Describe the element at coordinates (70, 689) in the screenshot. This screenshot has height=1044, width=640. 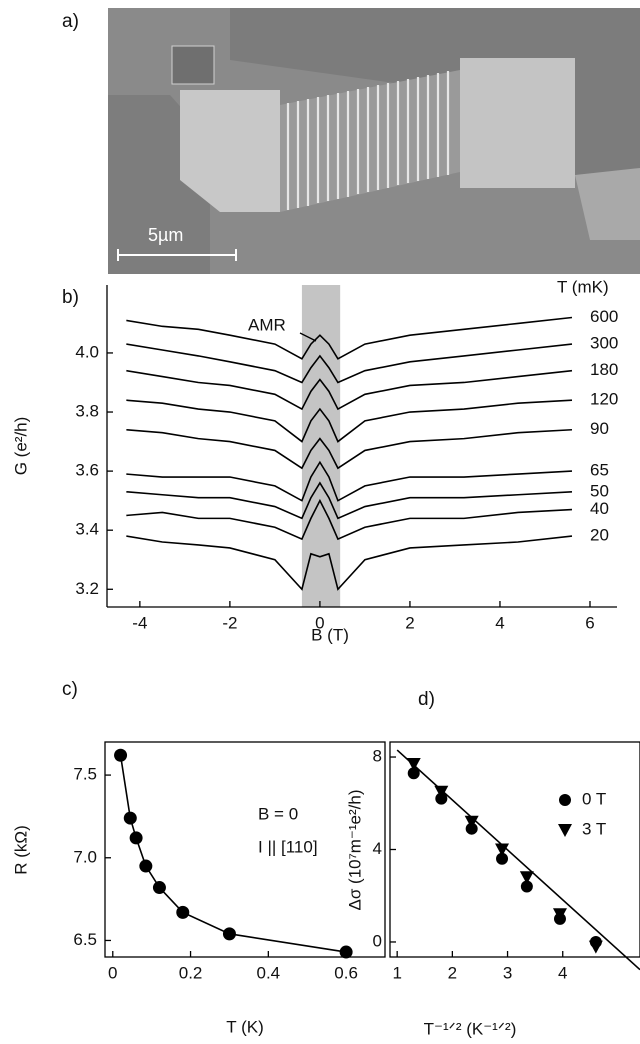
I see `panel-label: c)` at that location.